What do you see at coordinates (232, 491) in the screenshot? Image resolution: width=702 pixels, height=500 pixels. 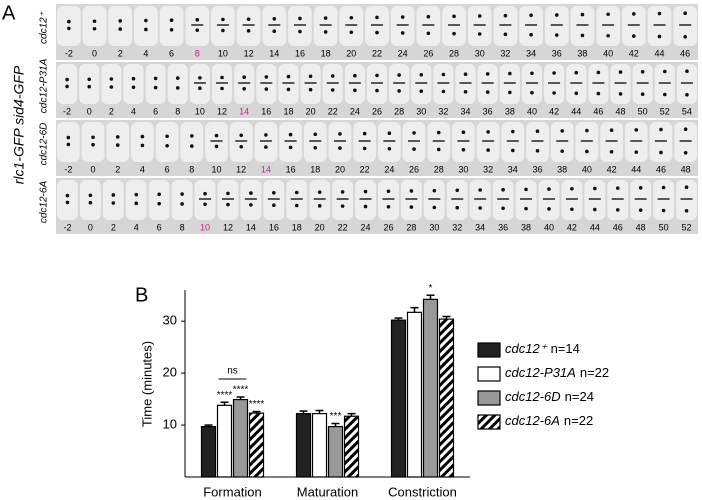 I see `x-tick-label: Formation` at bounding box center [232, 491].